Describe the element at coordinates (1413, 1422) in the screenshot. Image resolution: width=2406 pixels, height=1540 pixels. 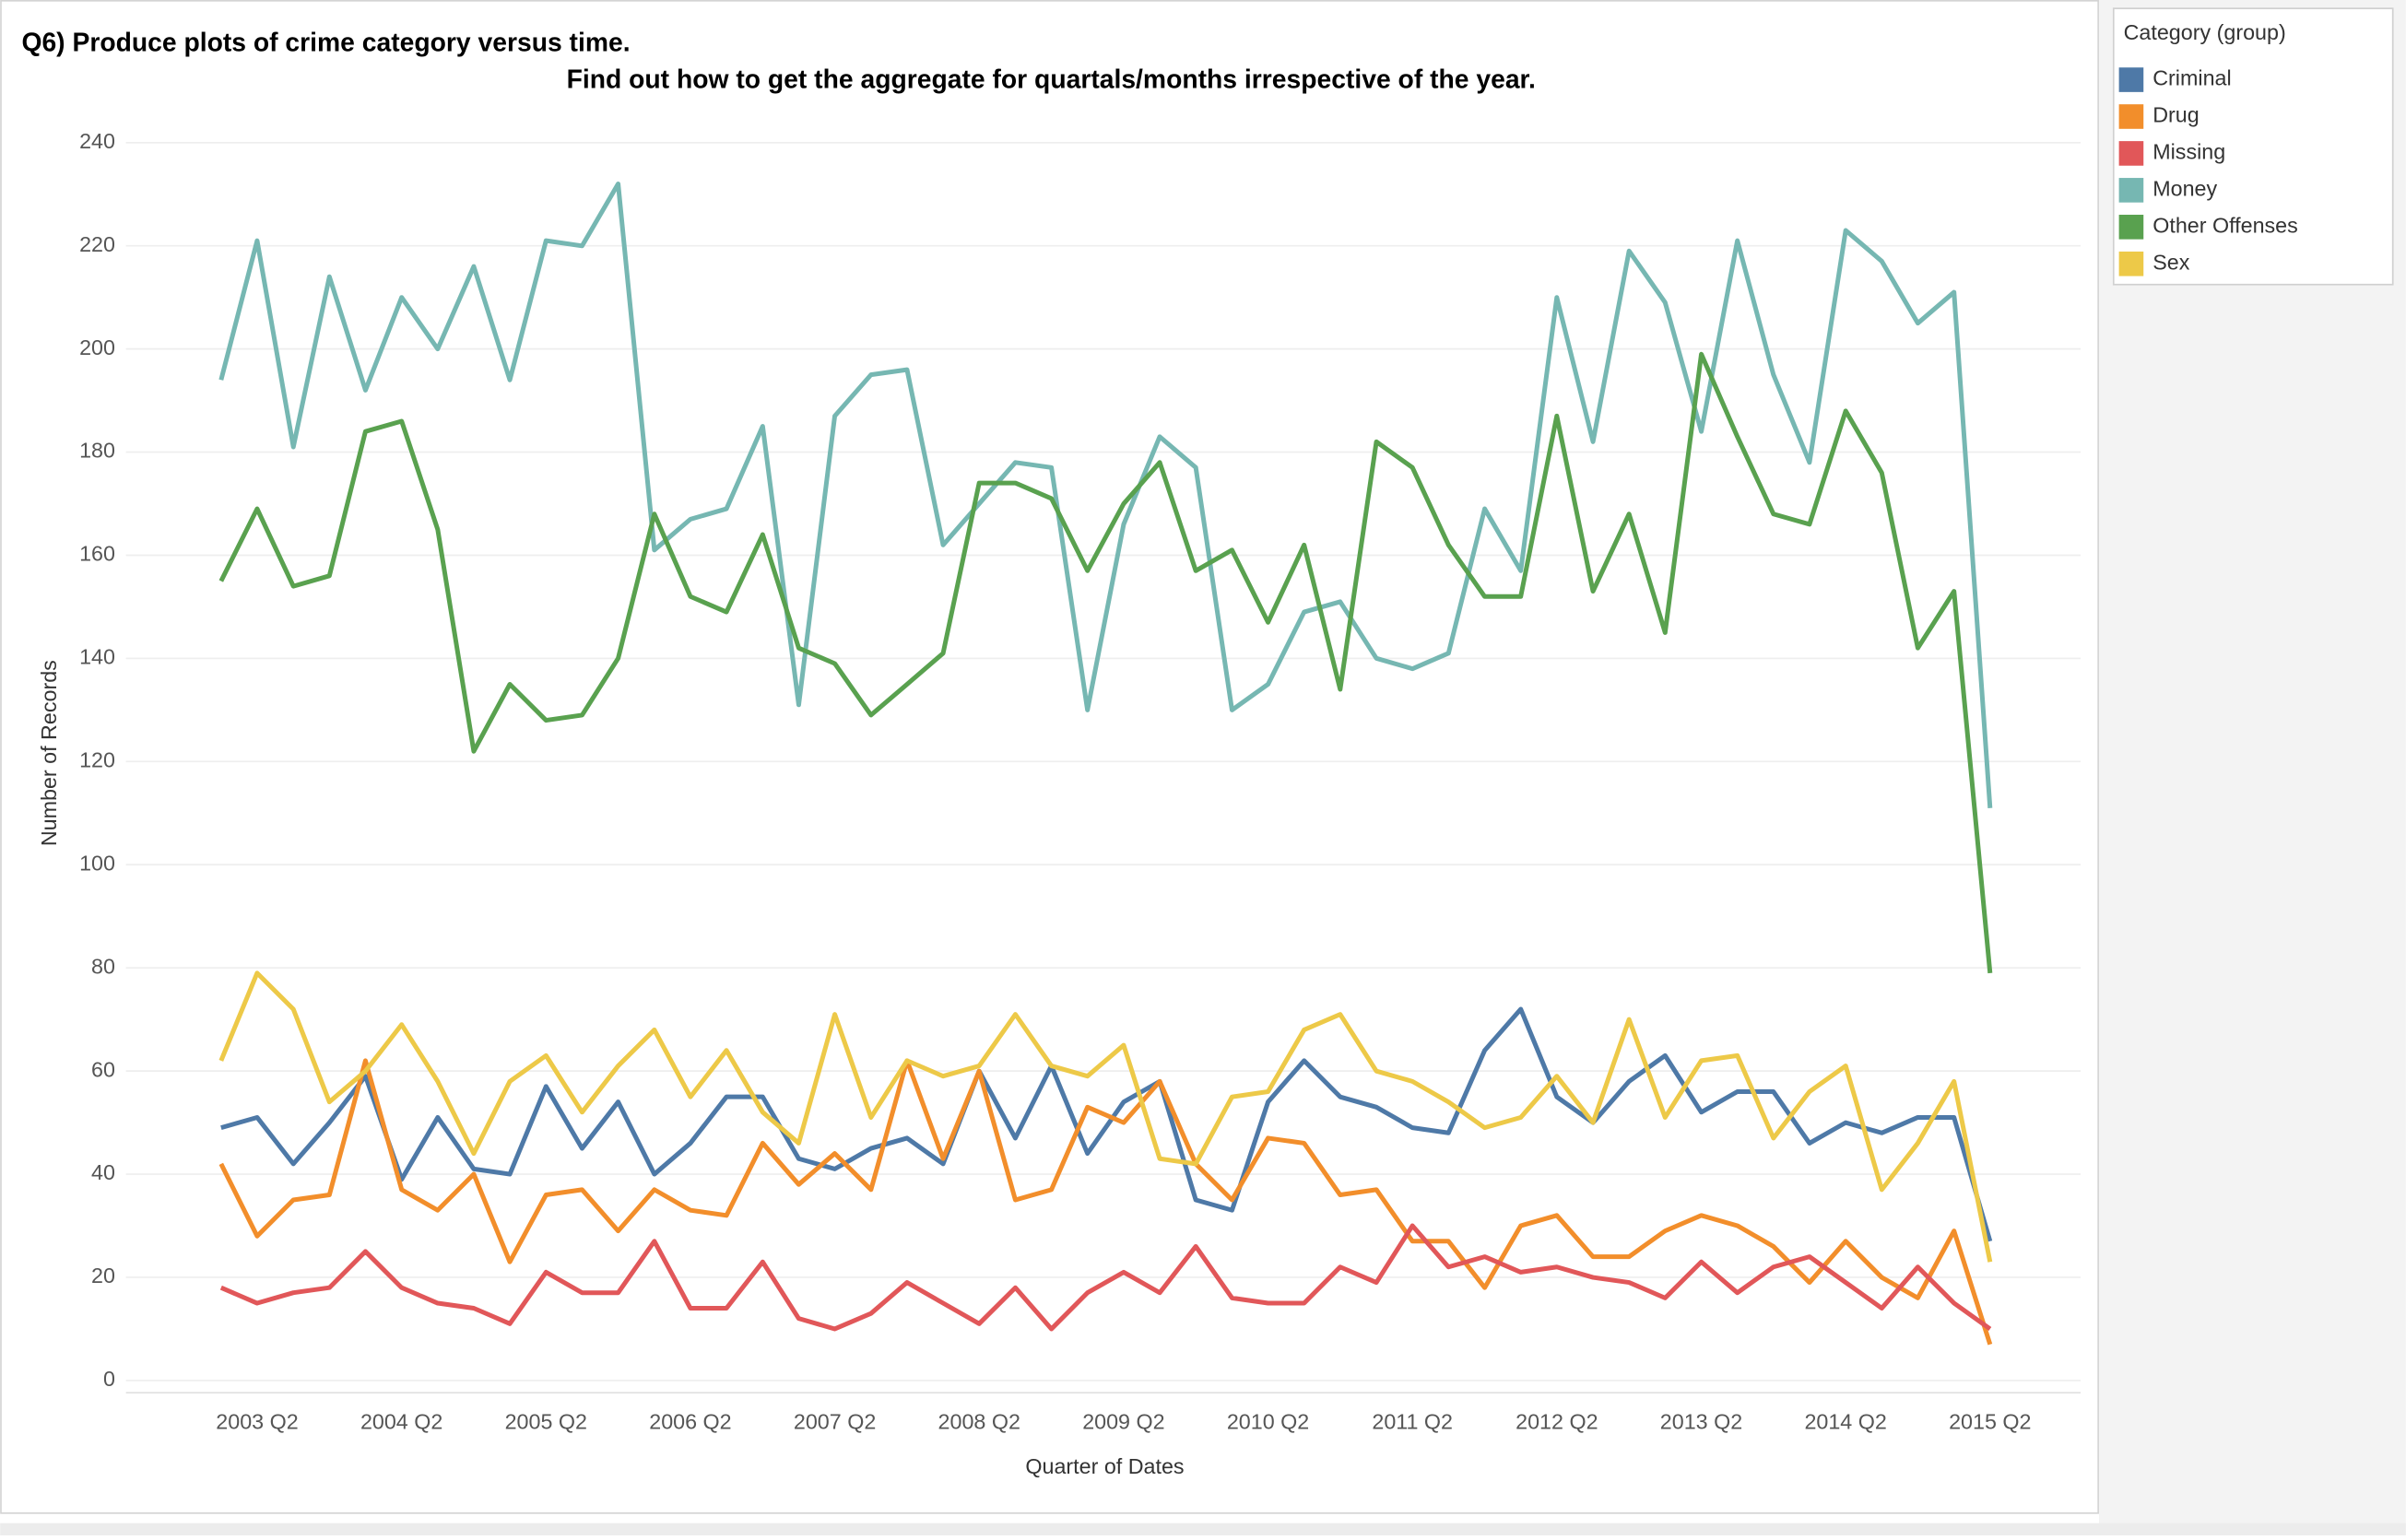
I see `x-tick-label: 2011 Q2` at that location.